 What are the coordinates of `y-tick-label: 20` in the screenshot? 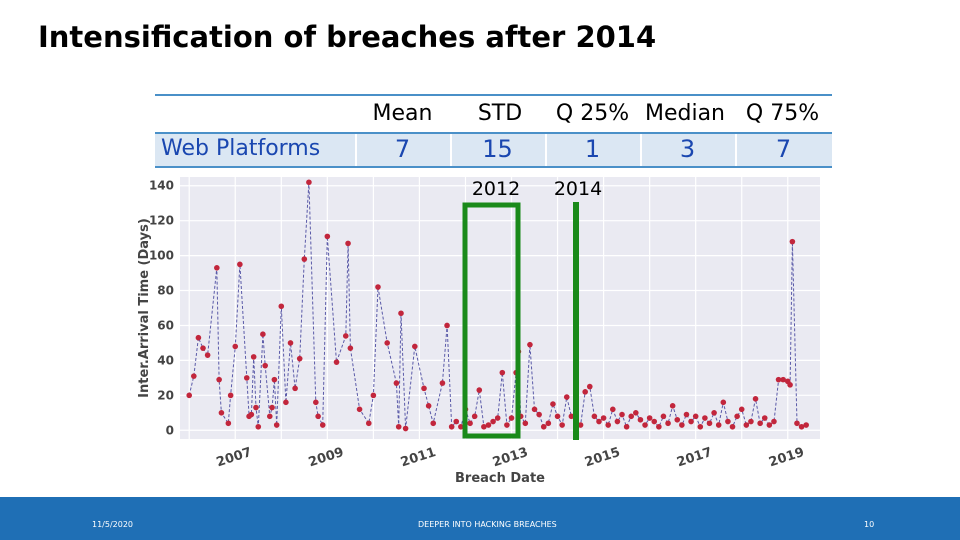 It's located at (165, 395).